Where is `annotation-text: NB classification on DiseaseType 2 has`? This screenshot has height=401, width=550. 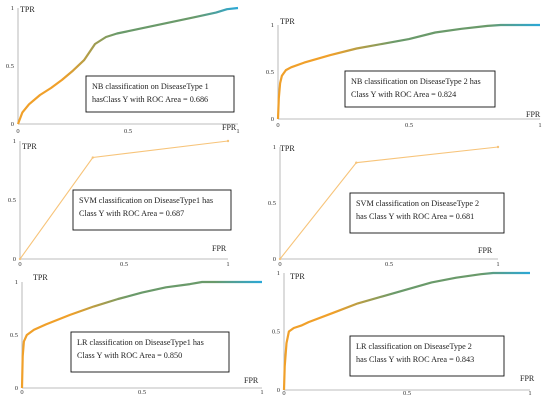 annotation-text: NB classification on DiseaseType 2 has is located at coordinates (416, 81).